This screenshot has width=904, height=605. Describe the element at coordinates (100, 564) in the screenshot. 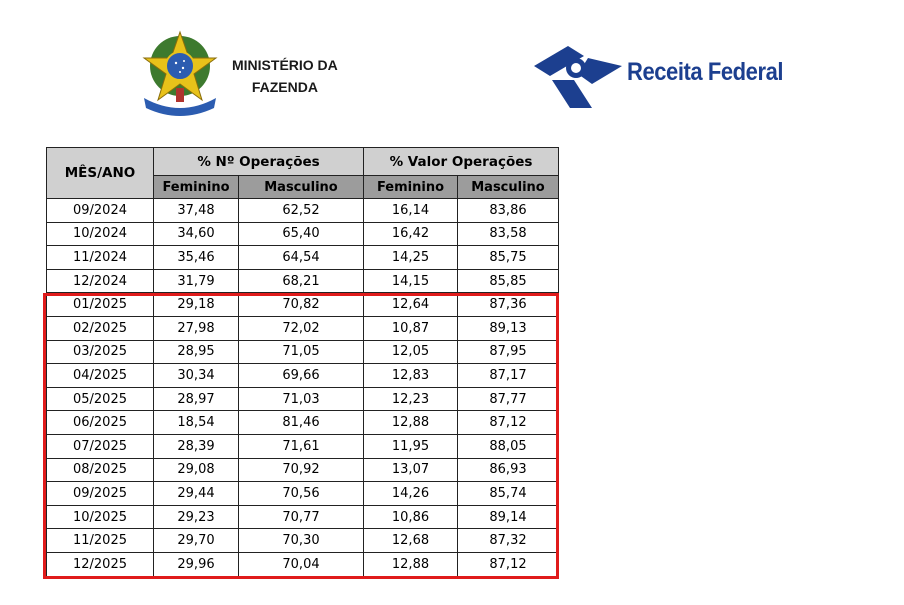

I see `cell-month: 12/2025` at that location.